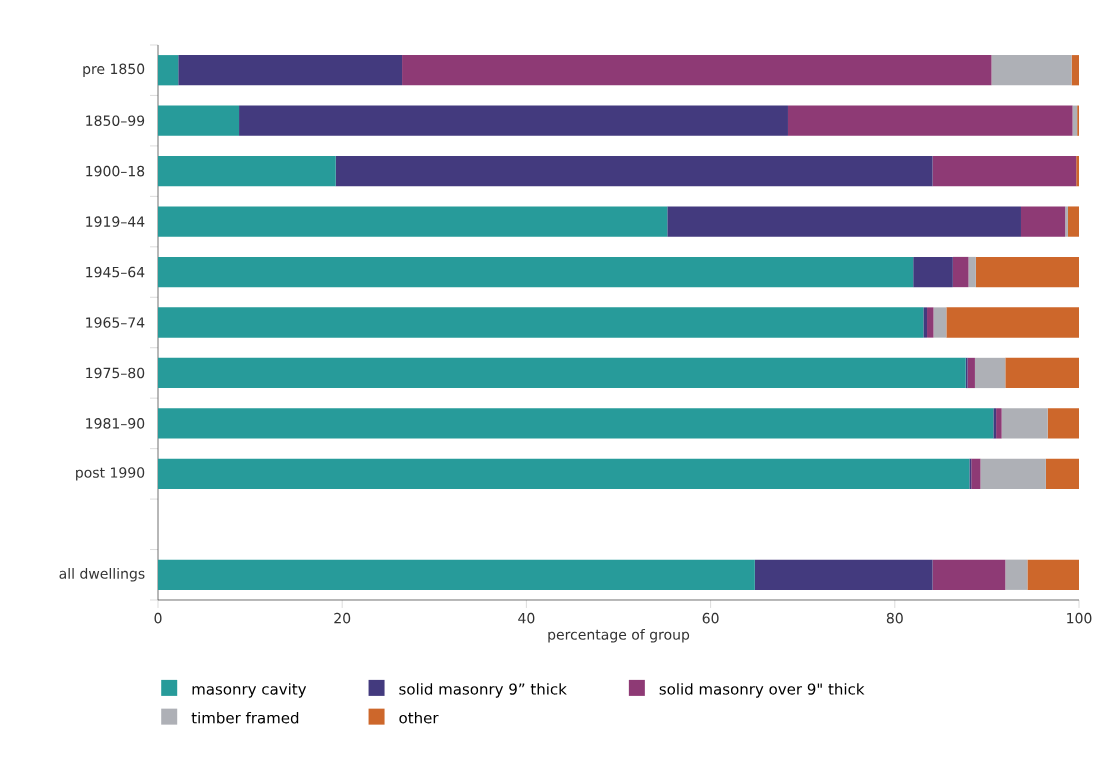 The width and height of the screenshot is (1103, 767). What do you see at coordinates (158, 618) in the screenshot?
I see `x-tick-label: 0` at bounding box center [158, 618].